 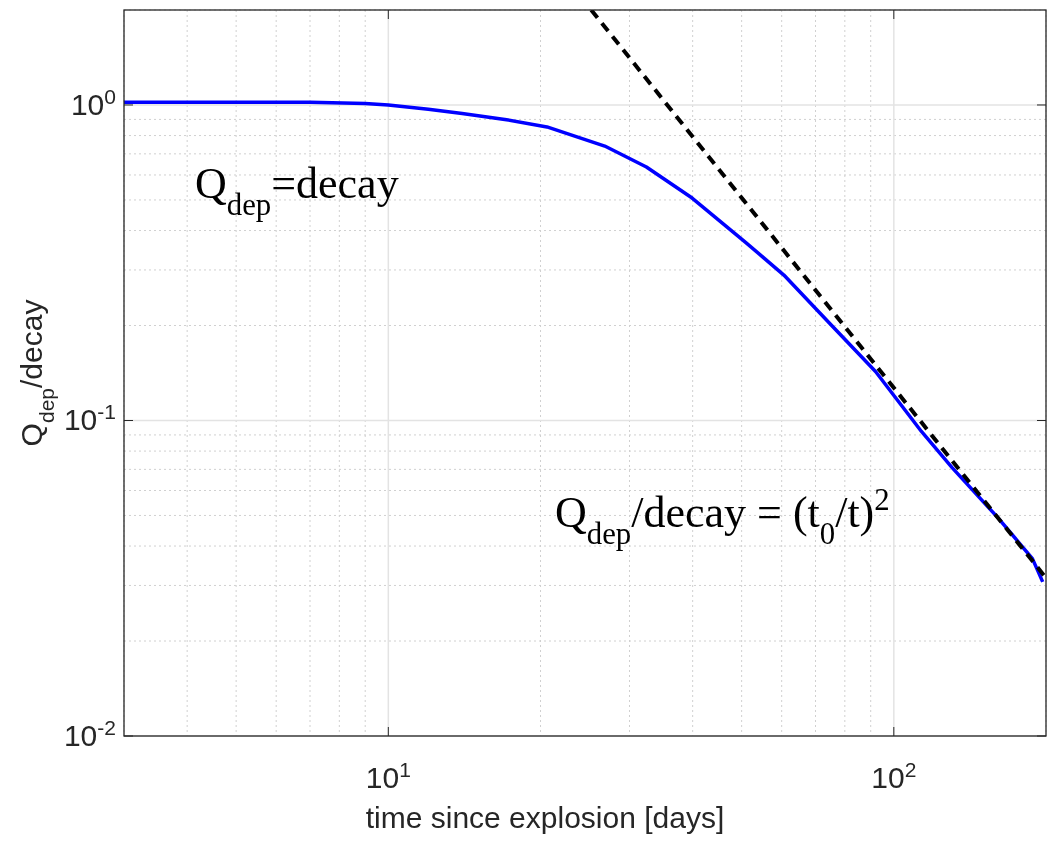 What do you see at coordinates (89, 733) in the screenshot?
I see `y-tick-label: 10$^{-2}$` at bounding box center [89, 733].